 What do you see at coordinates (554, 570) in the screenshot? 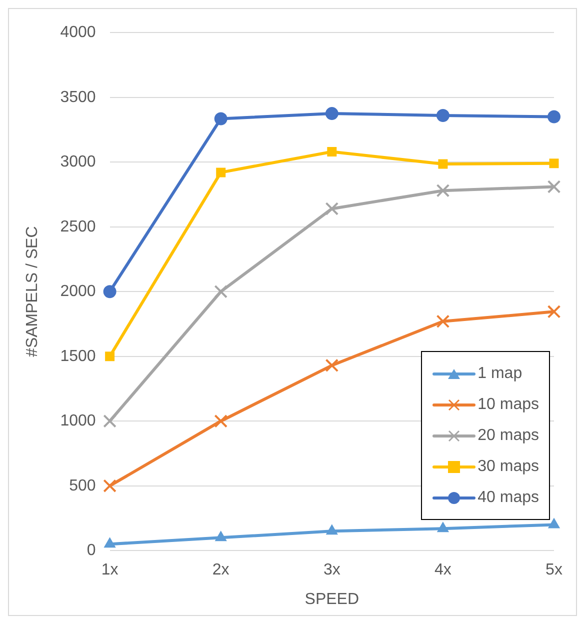
I see `x-tick-label: 5x` at bounding box center [554, 570].